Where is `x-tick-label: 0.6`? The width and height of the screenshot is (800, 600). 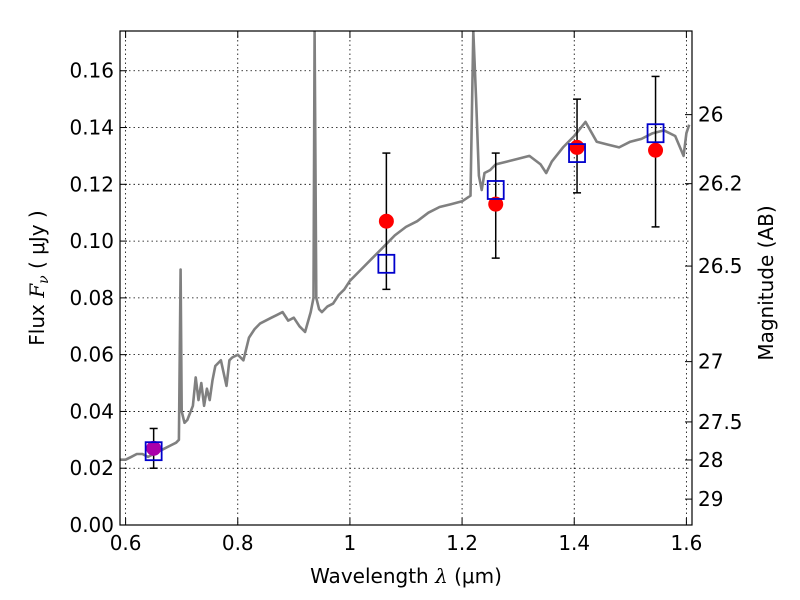 x-tick-label: 0.6 is located at coordinates (126, 543).